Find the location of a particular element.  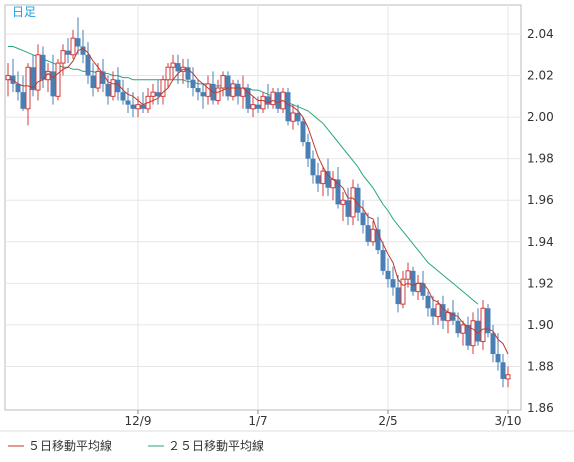

y-tick-label: 1.98 is located at coordinates (540, 159).